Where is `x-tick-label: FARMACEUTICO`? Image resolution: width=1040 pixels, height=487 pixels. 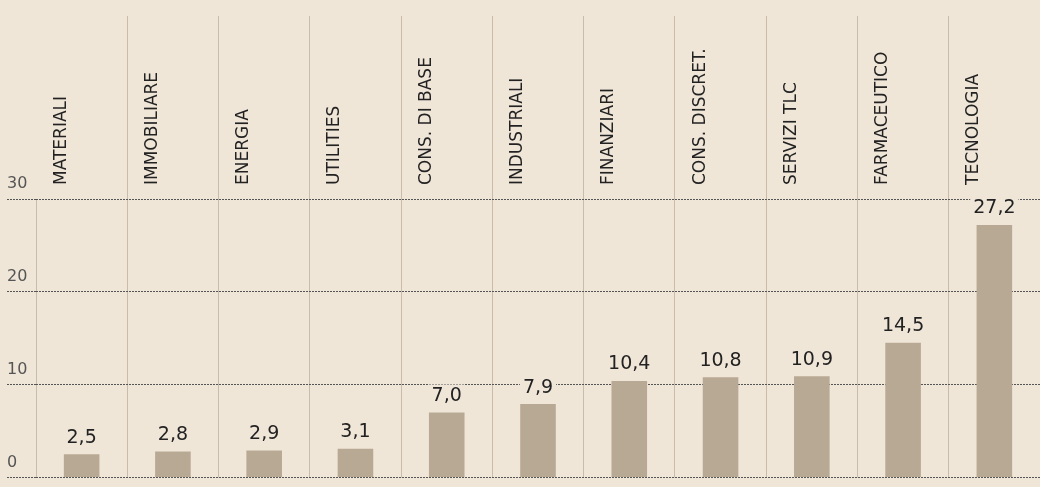 x-tick-label: FARMACEUTICO is located at coordinates (881, 118).